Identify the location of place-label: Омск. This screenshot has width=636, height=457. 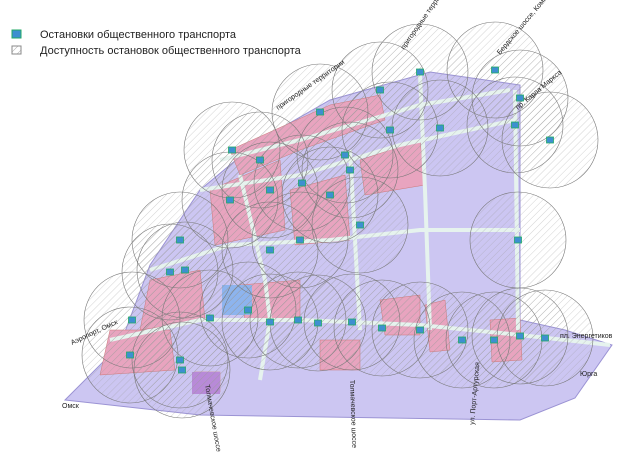
(71, 406).